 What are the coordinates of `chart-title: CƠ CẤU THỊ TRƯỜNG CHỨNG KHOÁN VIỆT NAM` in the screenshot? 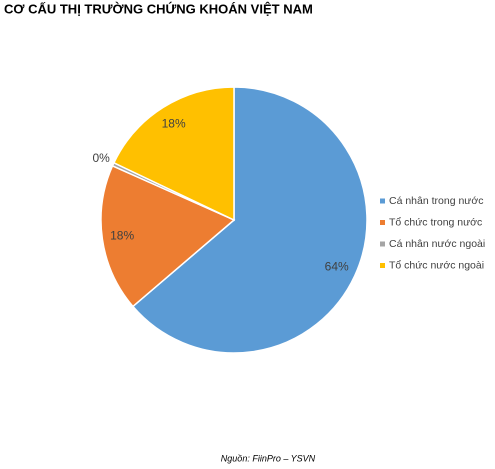 It's located at (158, 8).